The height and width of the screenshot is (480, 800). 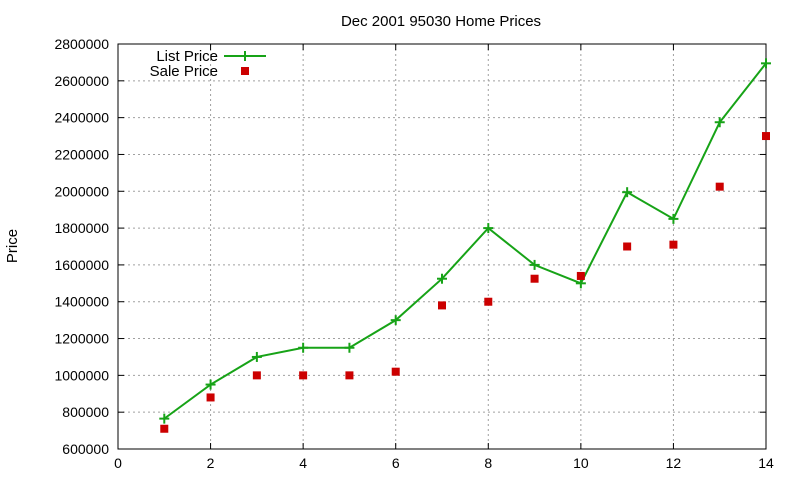 What do you see at coordinates (81, 118) in the screenshot?
I see `y-tick-label: 2400000` at bounding box center [81, 118].